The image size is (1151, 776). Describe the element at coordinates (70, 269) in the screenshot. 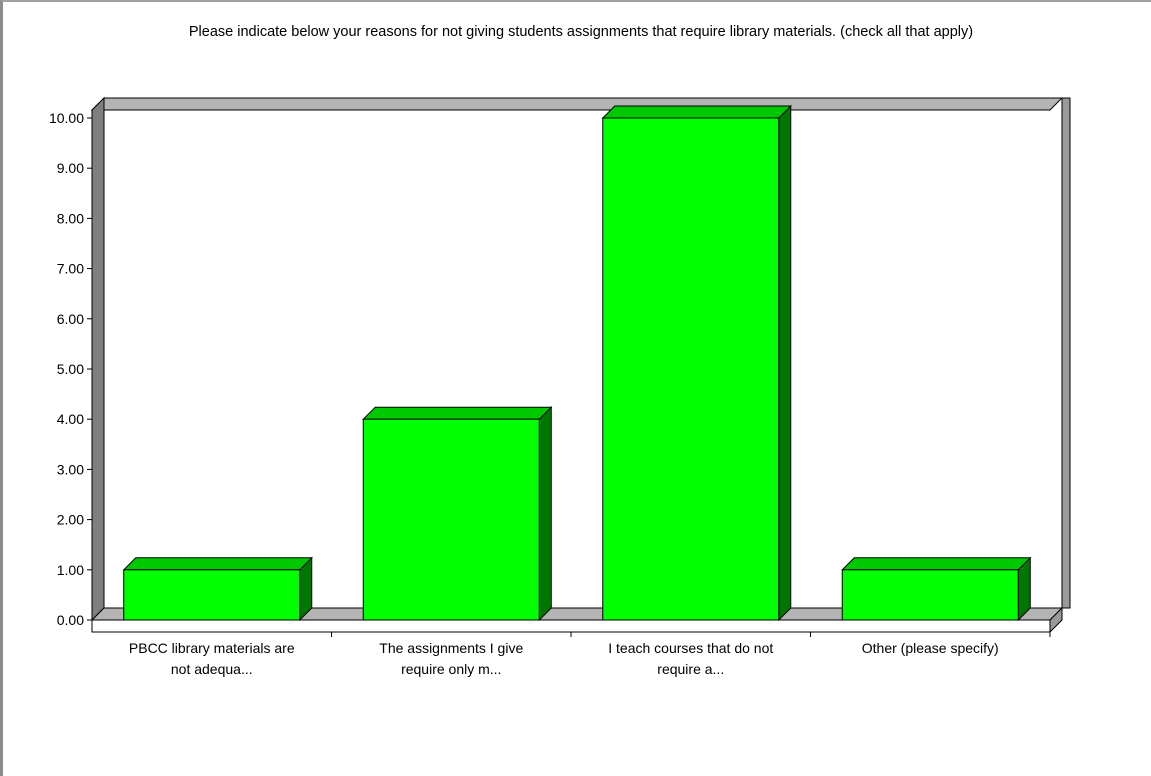

I see `y-tick-label: 7.00` at that location.